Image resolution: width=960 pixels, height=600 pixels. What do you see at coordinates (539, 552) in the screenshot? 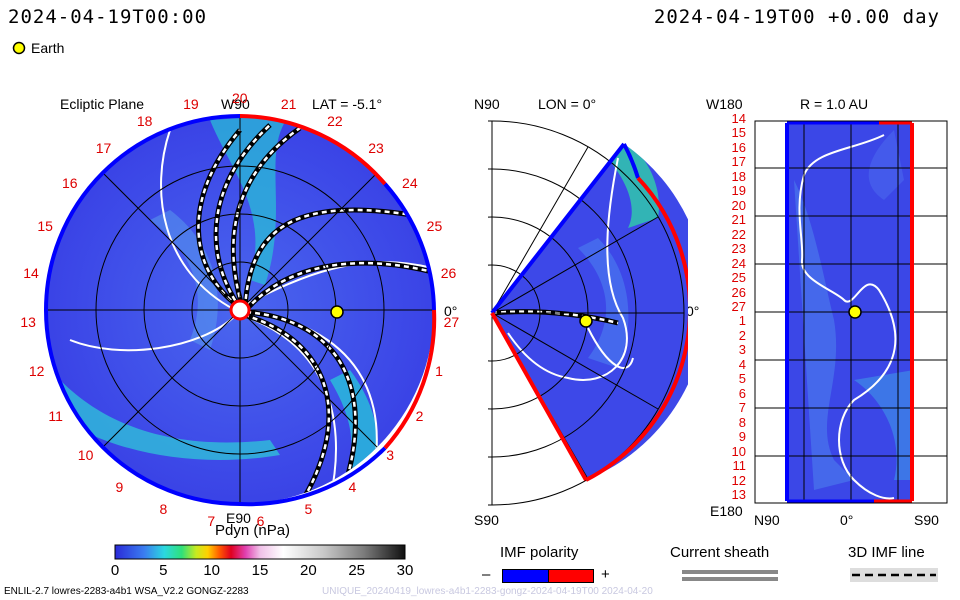
I see `imf-polarity-title: IMF polarity` at bounding box center [539, 552].